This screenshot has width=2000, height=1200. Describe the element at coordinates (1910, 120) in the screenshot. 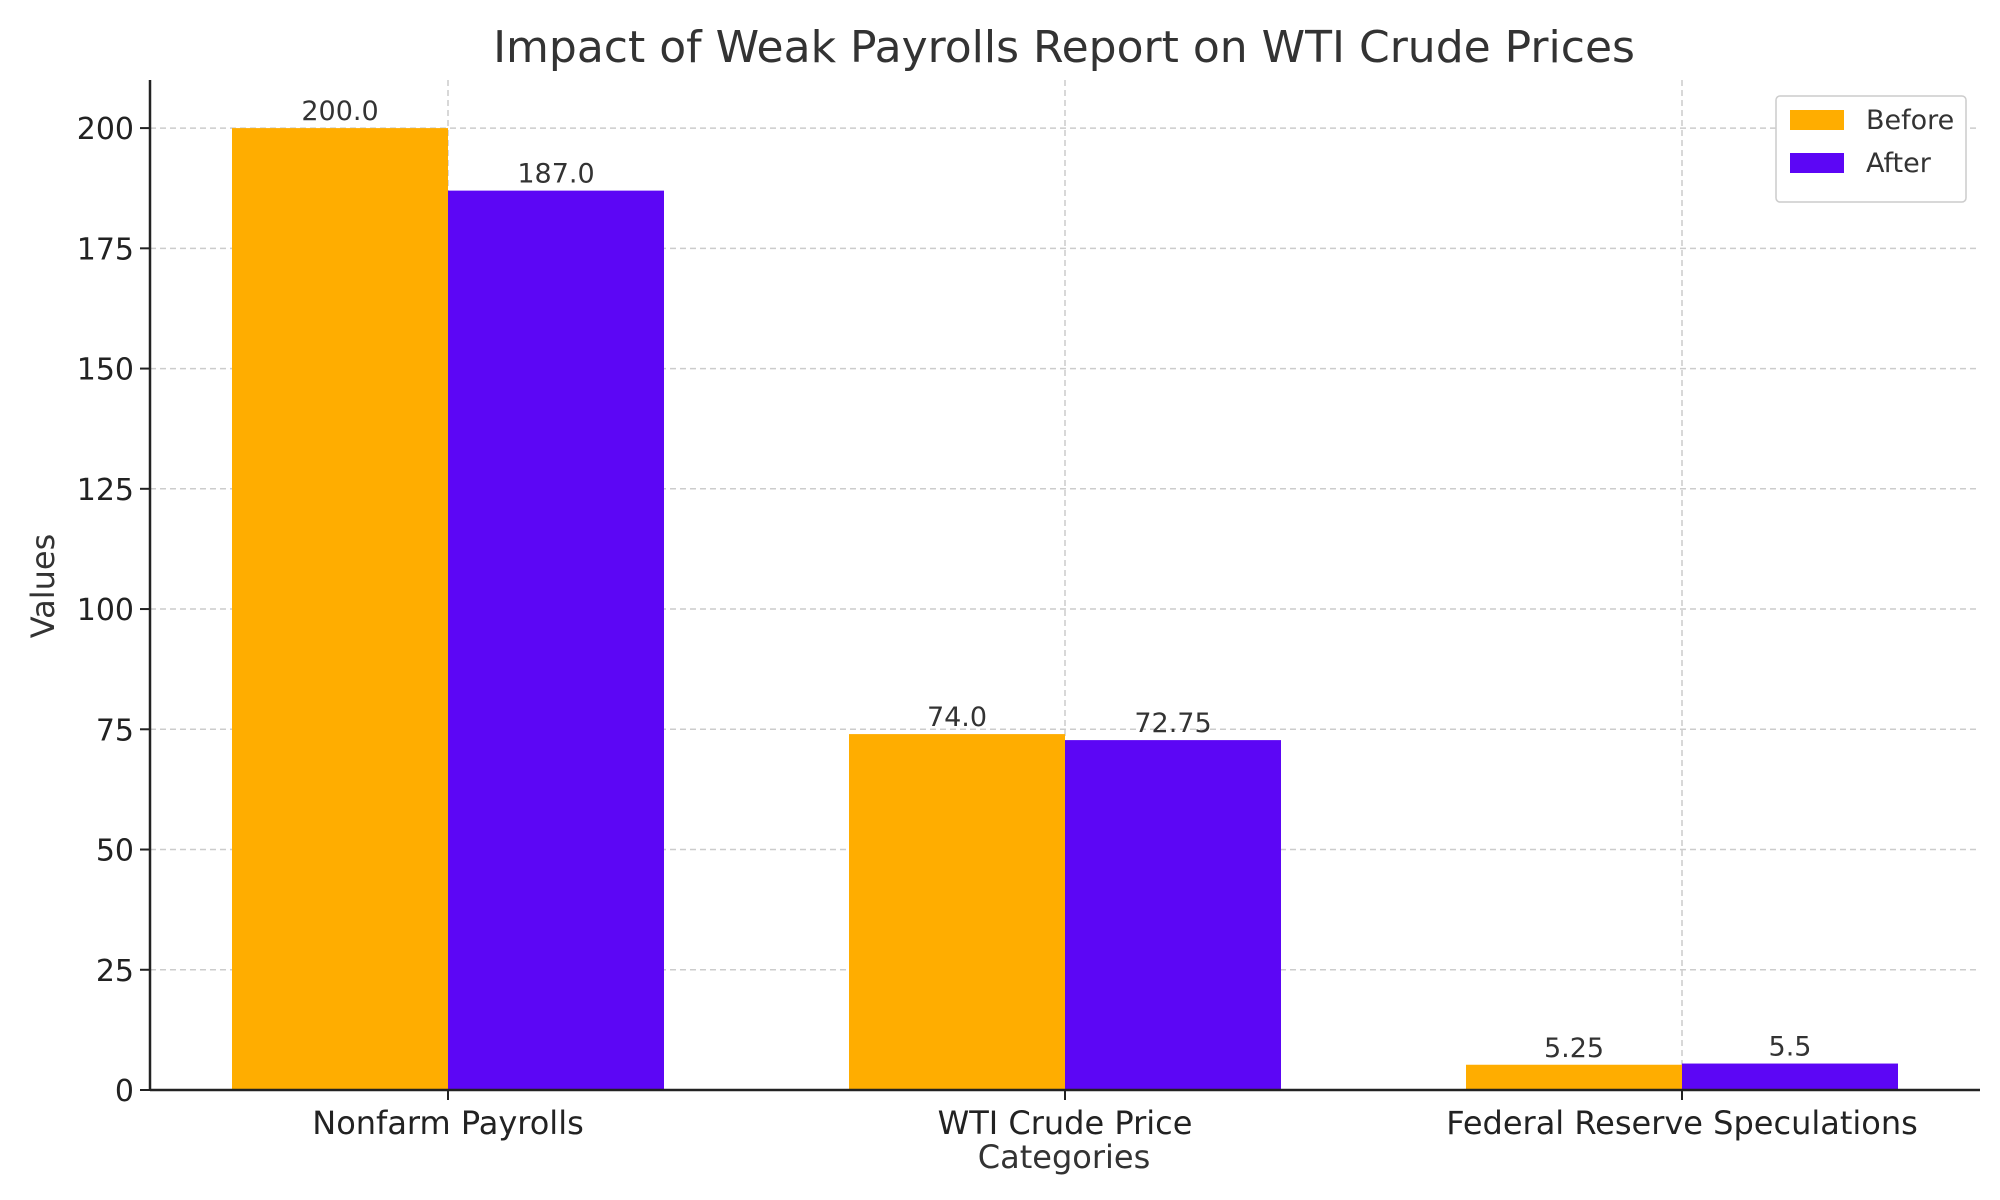

I see `legend-label: Before` at that location.